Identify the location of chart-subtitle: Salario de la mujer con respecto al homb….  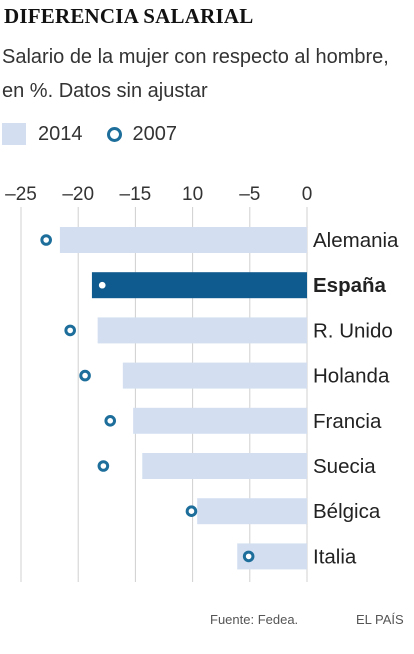
(195, 74).